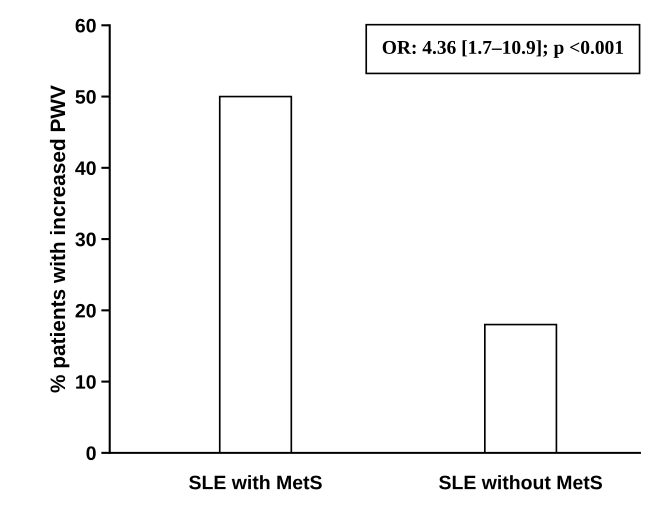 Image resolution: width=657 pixels, height=506 pixels. I want to click on x-tick-label: SLE without MetS, so click(520, 482).